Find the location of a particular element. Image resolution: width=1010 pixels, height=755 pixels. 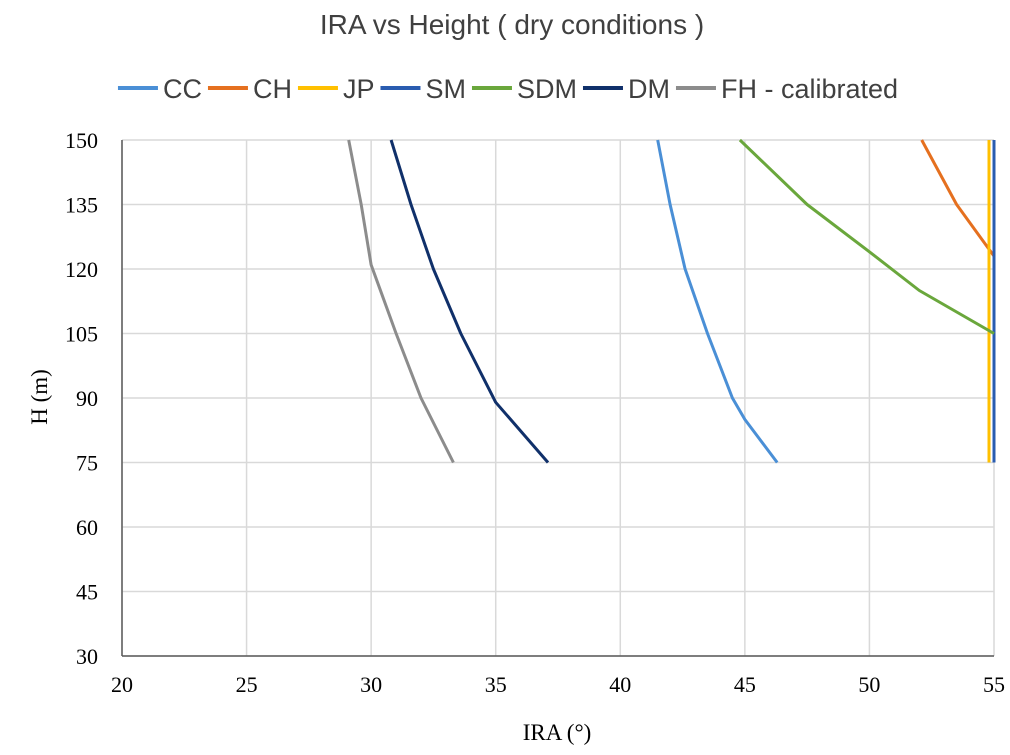

x-tick-label: 45 is located at coordinates (745, 684).